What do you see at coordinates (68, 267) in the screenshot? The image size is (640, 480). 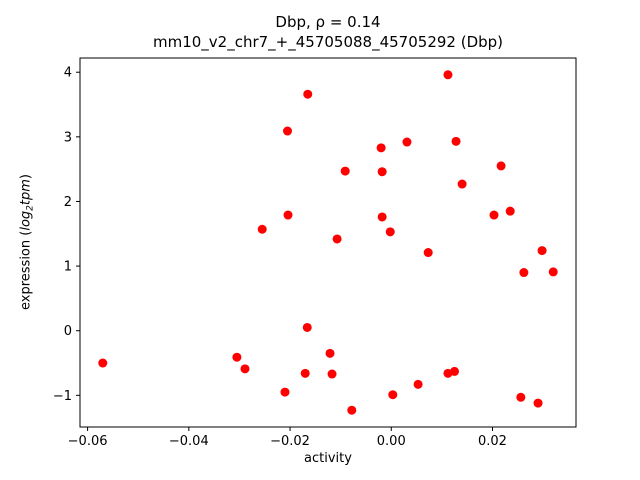 I see `y-tick-label: 1` at bounding box center [68, 267].